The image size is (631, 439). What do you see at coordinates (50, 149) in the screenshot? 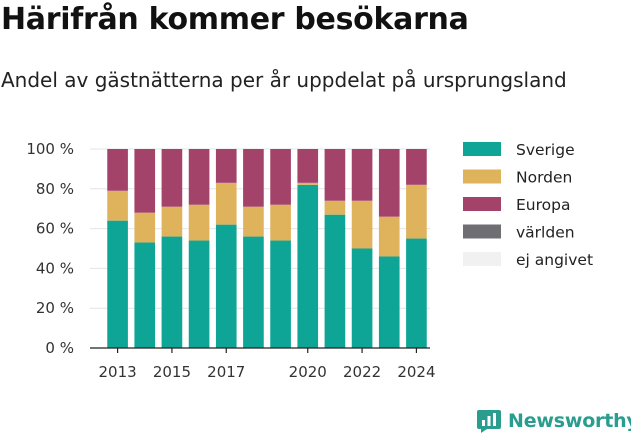
I see `y-tick-label: 100 %` at bounding box center [50, 149].